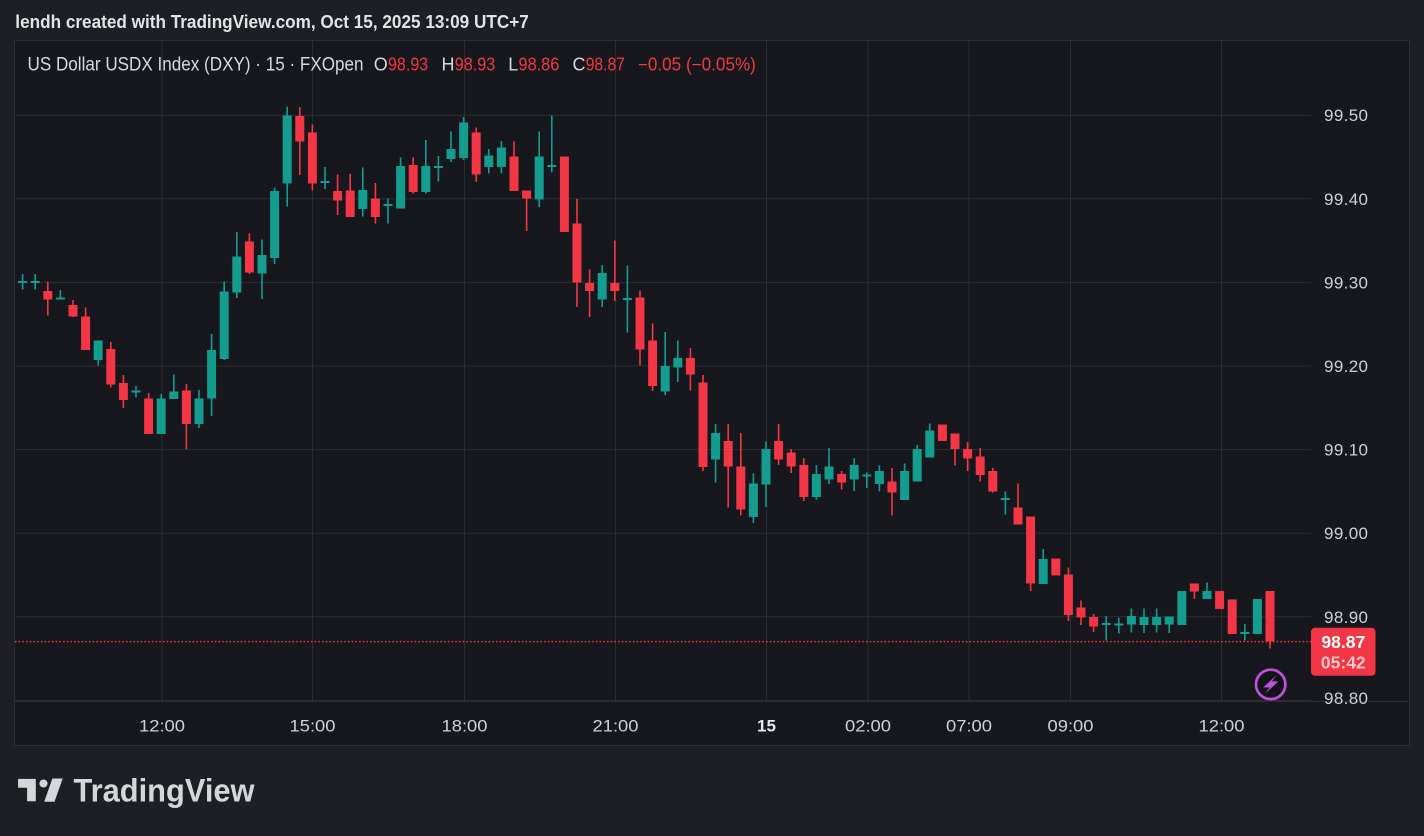 This screenshot has height=836, width=1424. What do you see at coordinates (381, 65) in the screenshot?
I see `svg-text: O` at bounding box center [381, 65].